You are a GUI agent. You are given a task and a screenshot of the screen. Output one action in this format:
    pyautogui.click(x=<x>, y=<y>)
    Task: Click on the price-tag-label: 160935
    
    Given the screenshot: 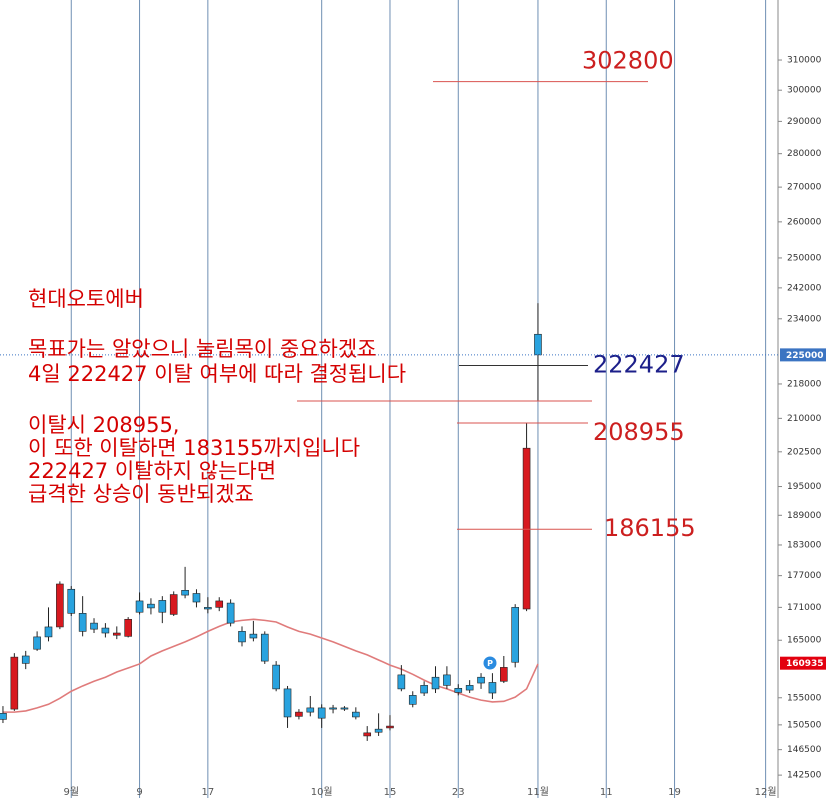 What is the action you would take?
    pyautogui.click(x=805, y=664)
    